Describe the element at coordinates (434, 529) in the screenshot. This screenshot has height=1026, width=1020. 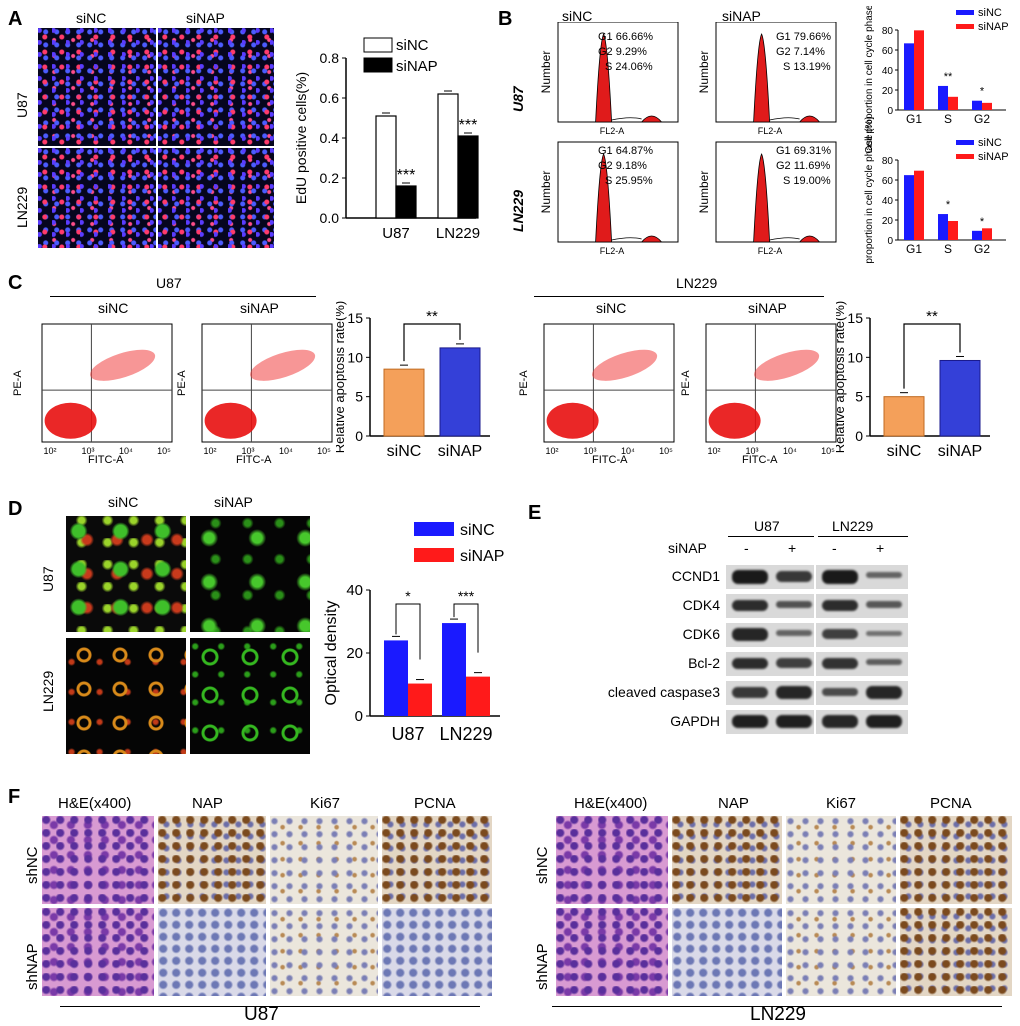
I see `d-legend-swatch-sinc` at that location.